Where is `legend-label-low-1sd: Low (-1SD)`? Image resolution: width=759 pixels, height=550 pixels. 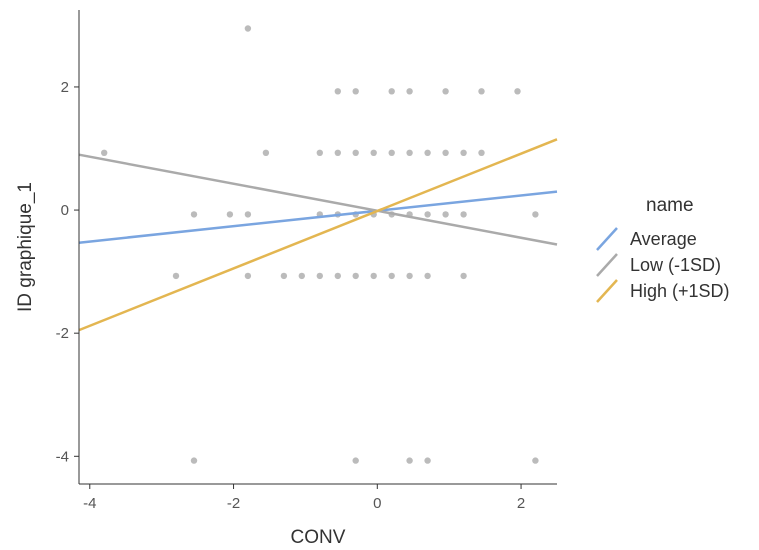
legend-label-low-1sd: Low (-1SD) is located at coordinates (675, 265).